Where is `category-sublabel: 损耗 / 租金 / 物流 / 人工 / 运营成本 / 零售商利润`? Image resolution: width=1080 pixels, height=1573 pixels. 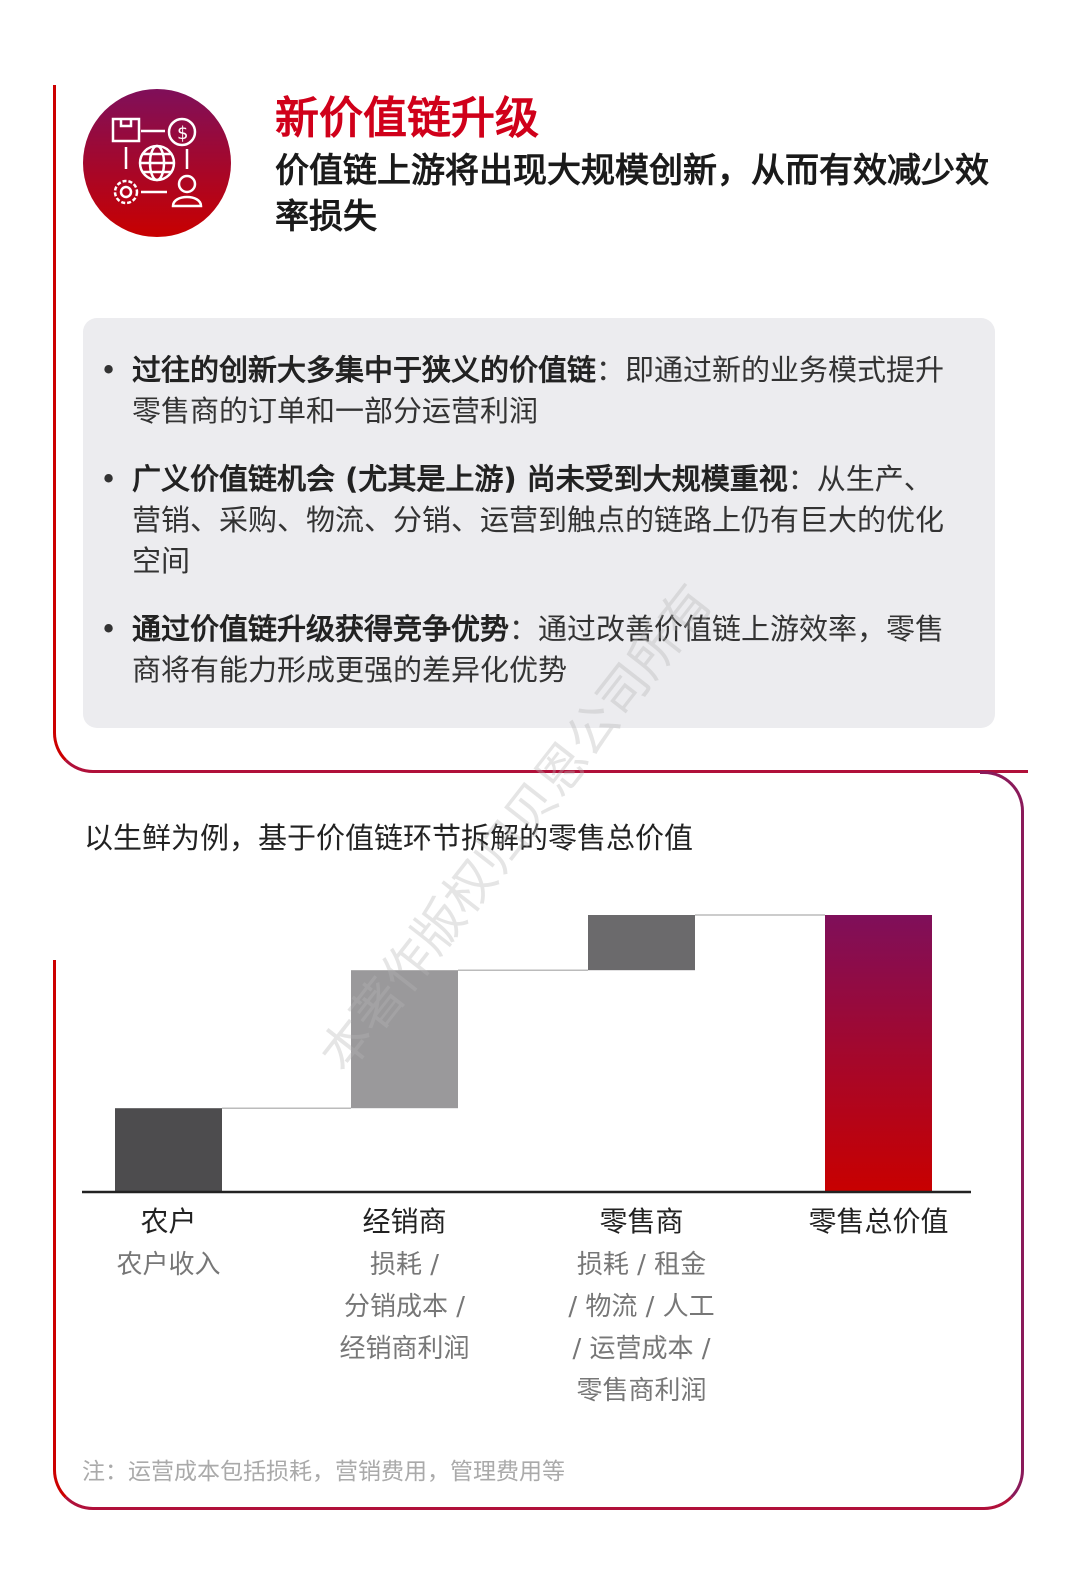 category-sublabel: 损耗 / 租金 / 物流 / 人工 / 运营成本 / 零售商利润 is located at coordinates (641, 1328).